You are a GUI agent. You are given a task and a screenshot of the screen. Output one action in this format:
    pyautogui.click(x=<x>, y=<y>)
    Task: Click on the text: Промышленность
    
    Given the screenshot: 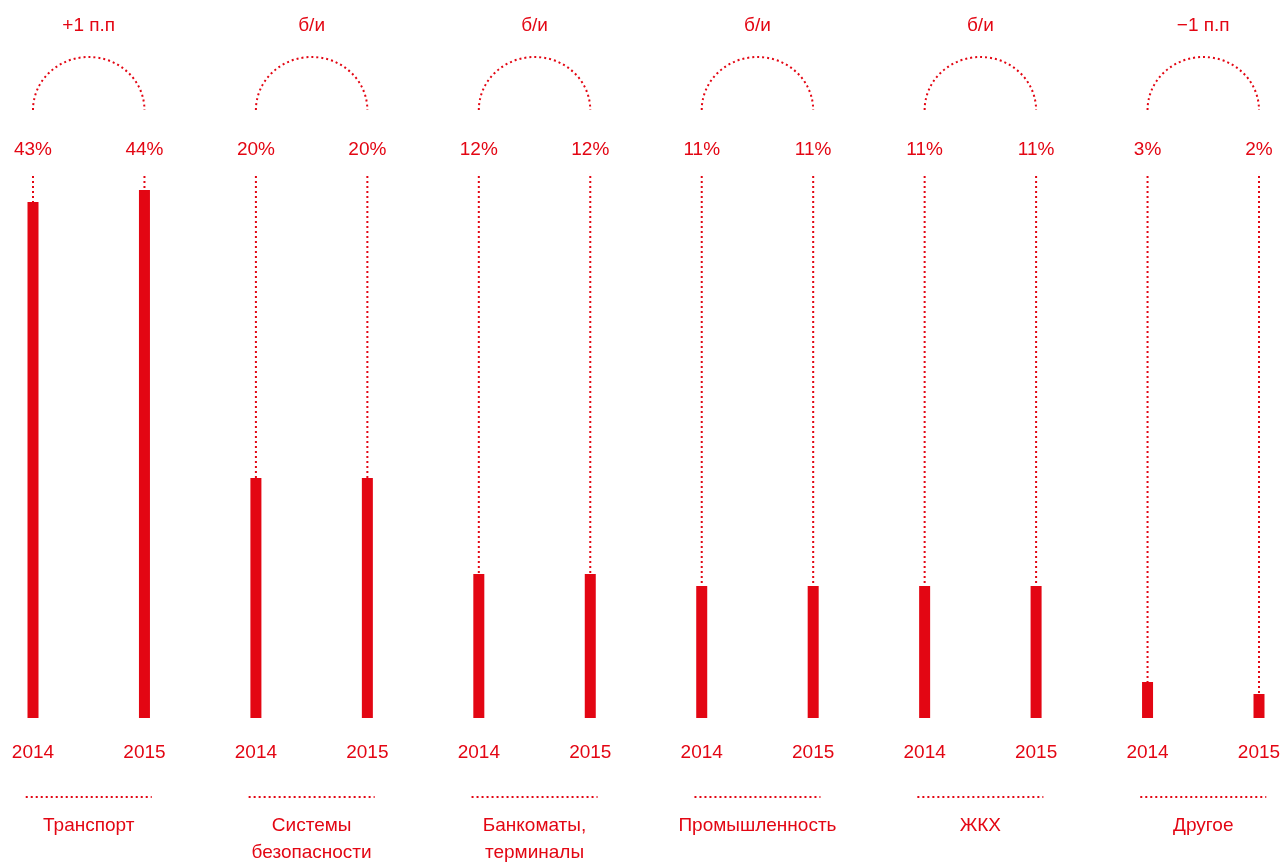 What is the action you would take?
    pyautogui.click(x=757, y=825)
    